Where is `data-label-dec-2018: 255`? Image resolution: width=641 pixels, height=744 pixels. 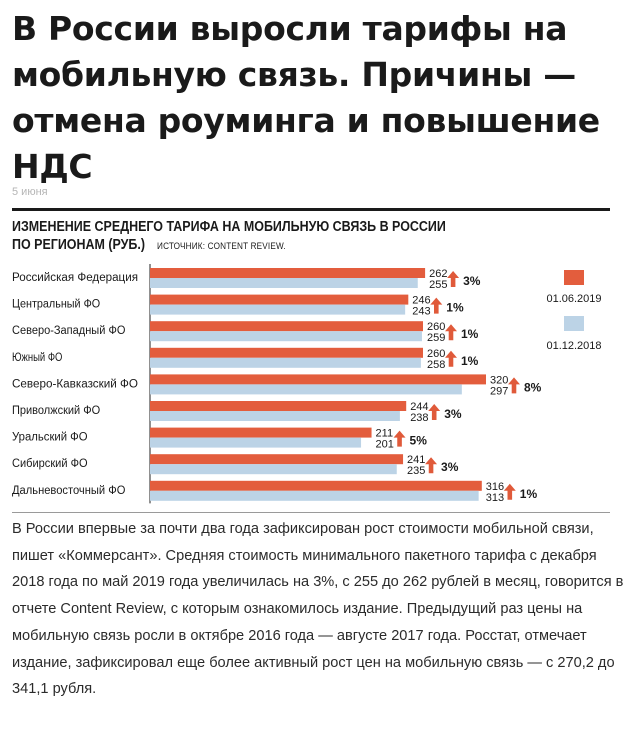 data-label-dec-2018: 255 is located at coordinates (438, 285).